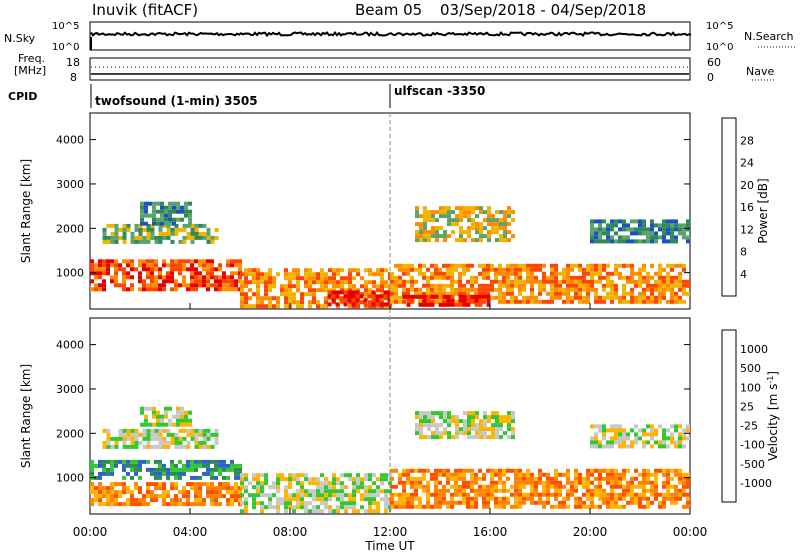 Image resolution: width=800 pixels, height=554 pixels. Describe the element at coordinates (70, 478) in the screenshot. I see `y-tick-label: 1000` at that location.